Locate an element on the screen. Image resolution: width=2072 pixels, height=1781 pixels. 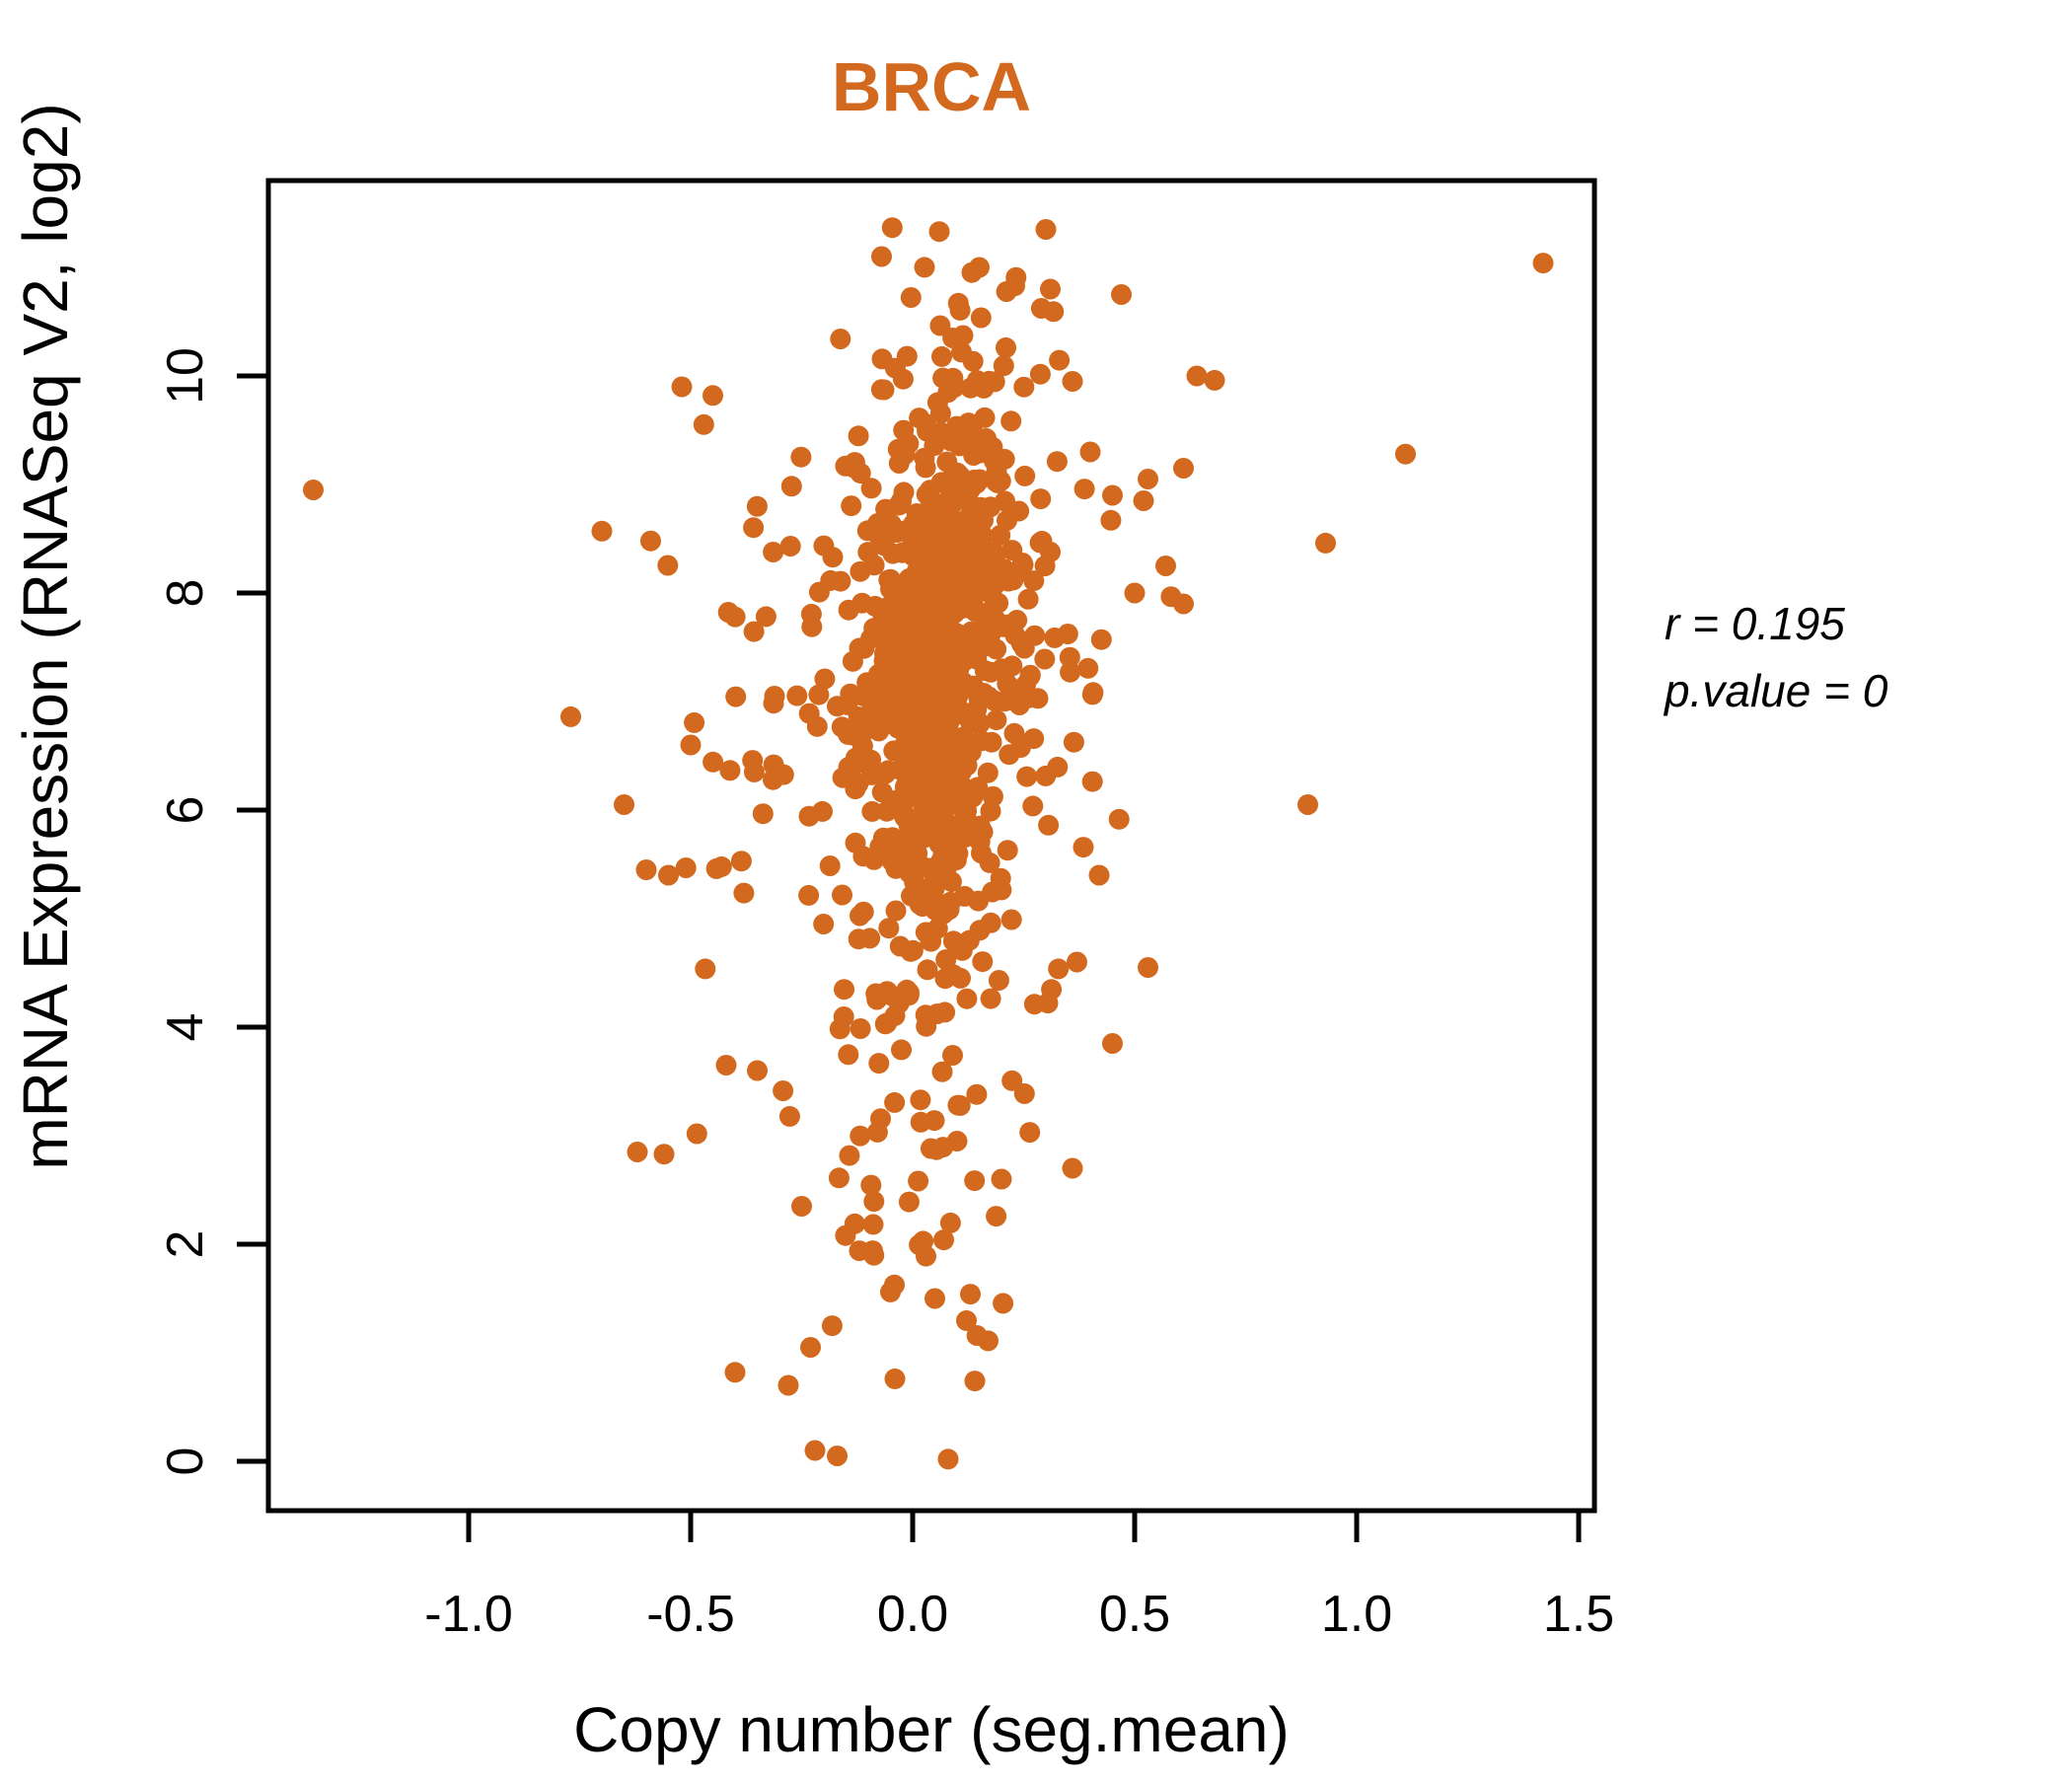
y-tick-label: 2 is located at coordinates (186, 1245).